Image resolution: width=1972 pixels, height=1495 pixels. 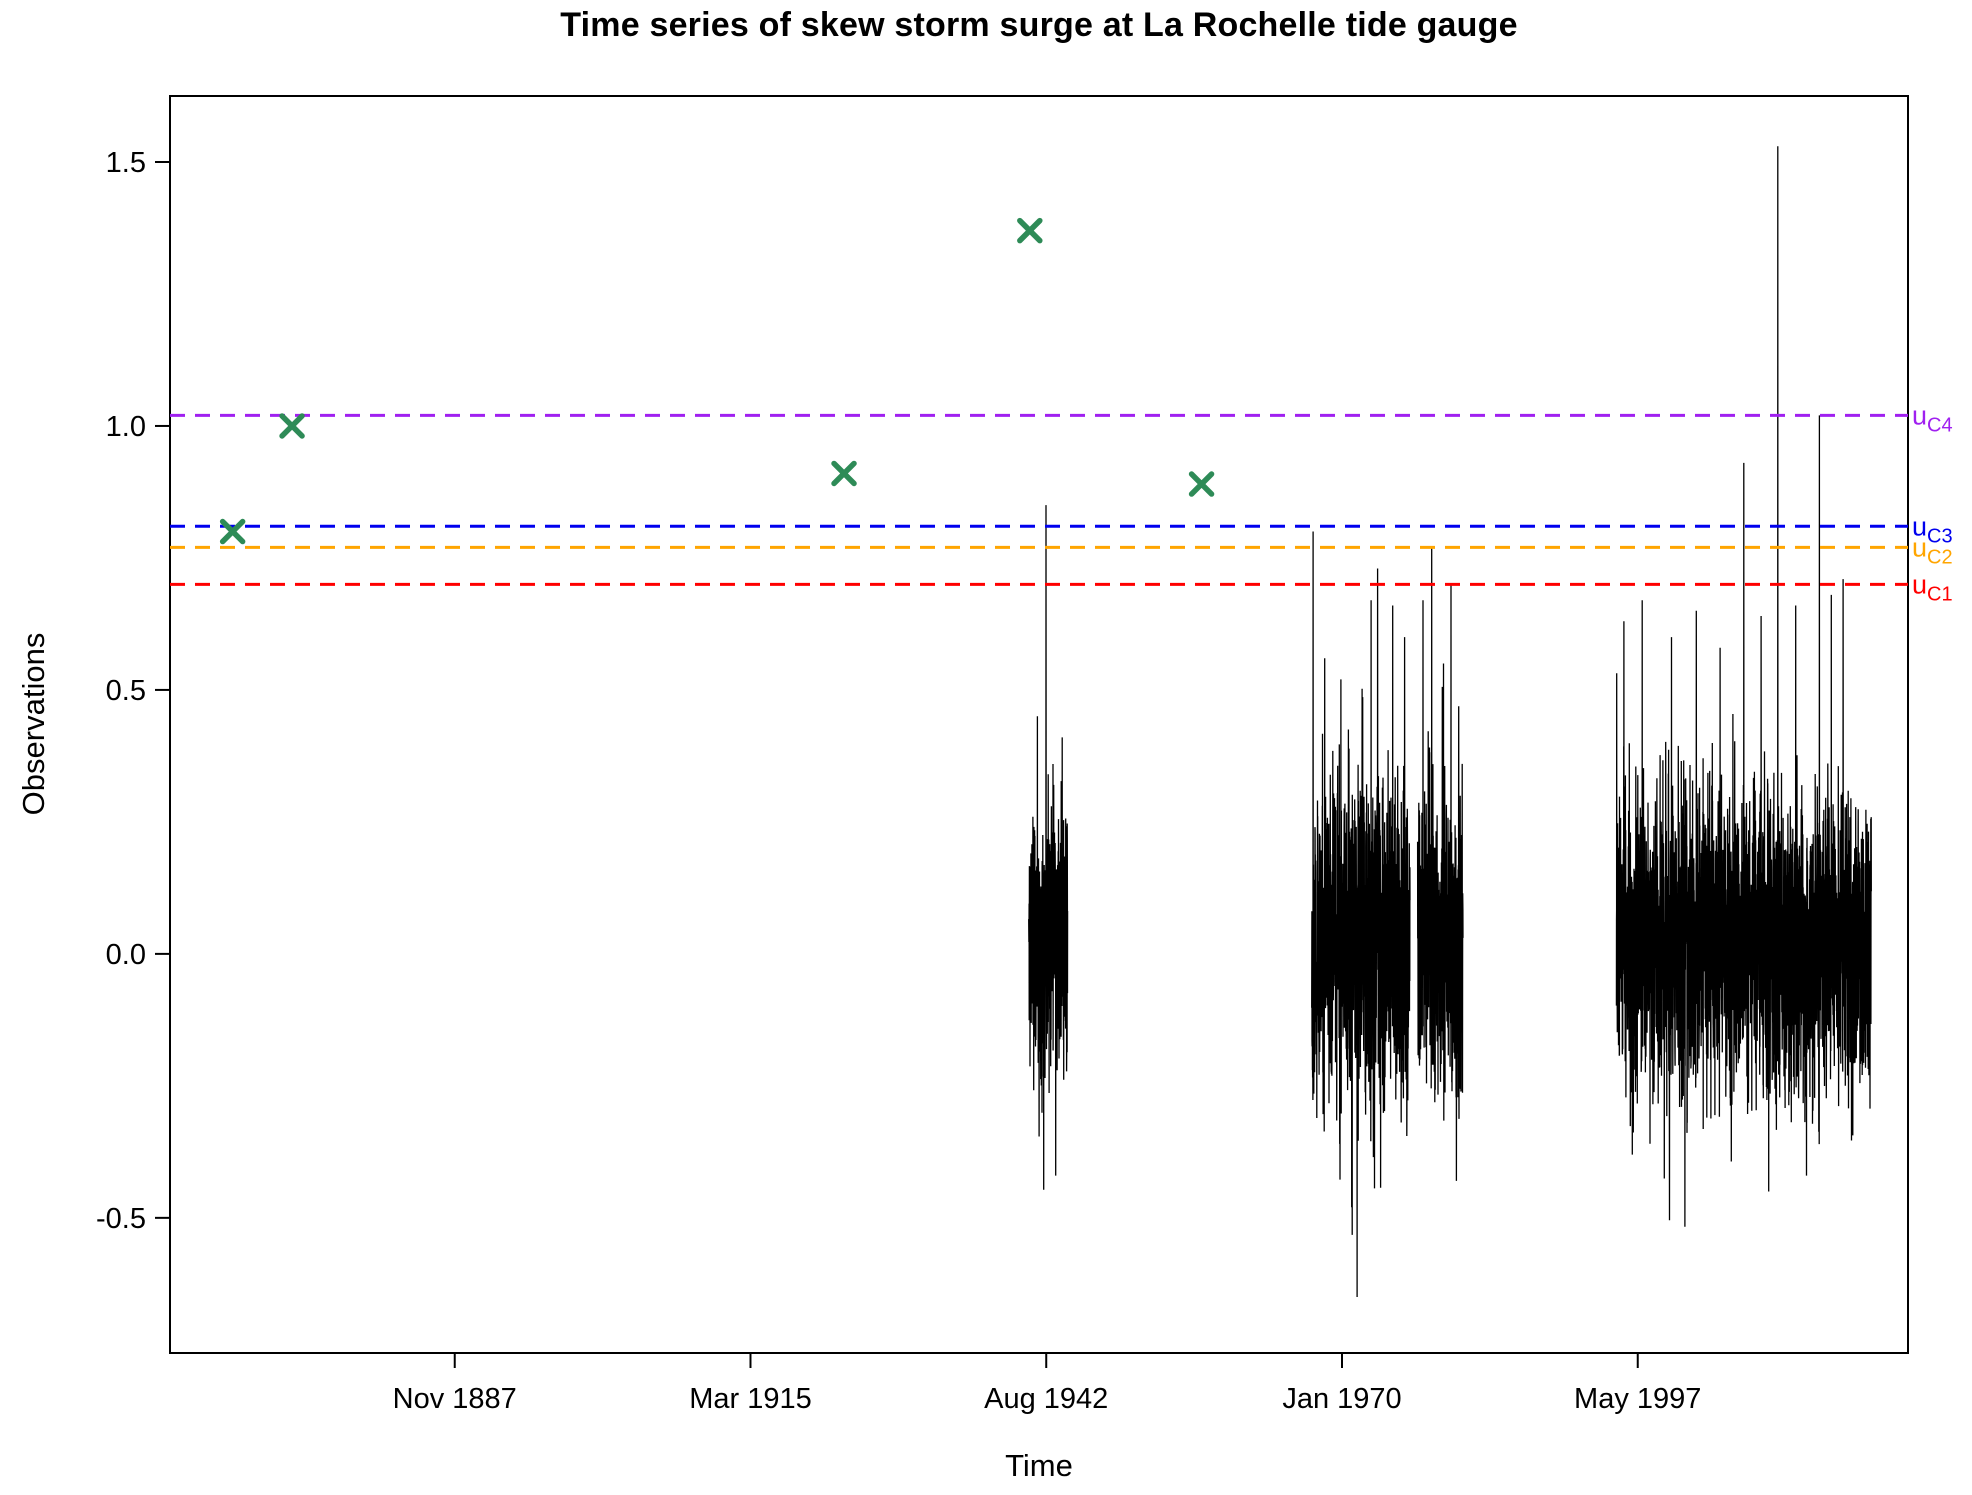 What do you see at coordinates (126, 163) in the screenshot?
I see `y-tick-label: 1.5` at bounding box center [126, 163].